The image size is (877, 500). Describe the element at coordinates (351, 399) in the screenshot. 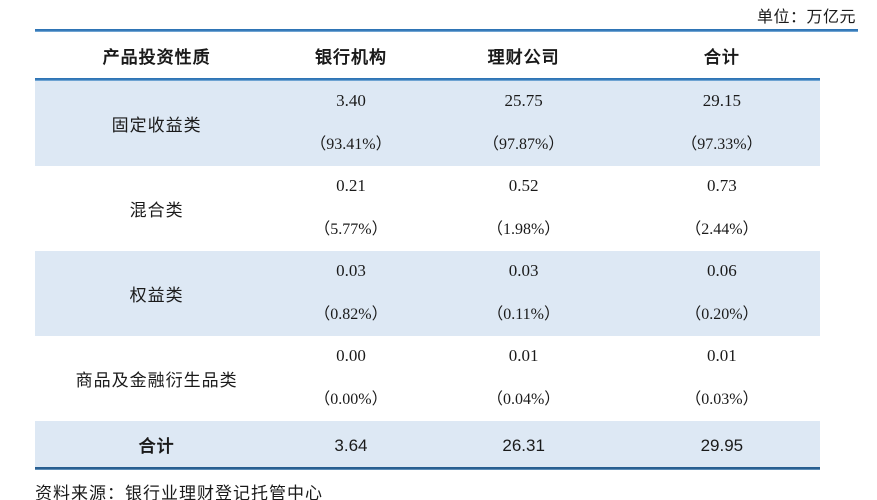

I see `cell-percent: （0.00%）` at that location.